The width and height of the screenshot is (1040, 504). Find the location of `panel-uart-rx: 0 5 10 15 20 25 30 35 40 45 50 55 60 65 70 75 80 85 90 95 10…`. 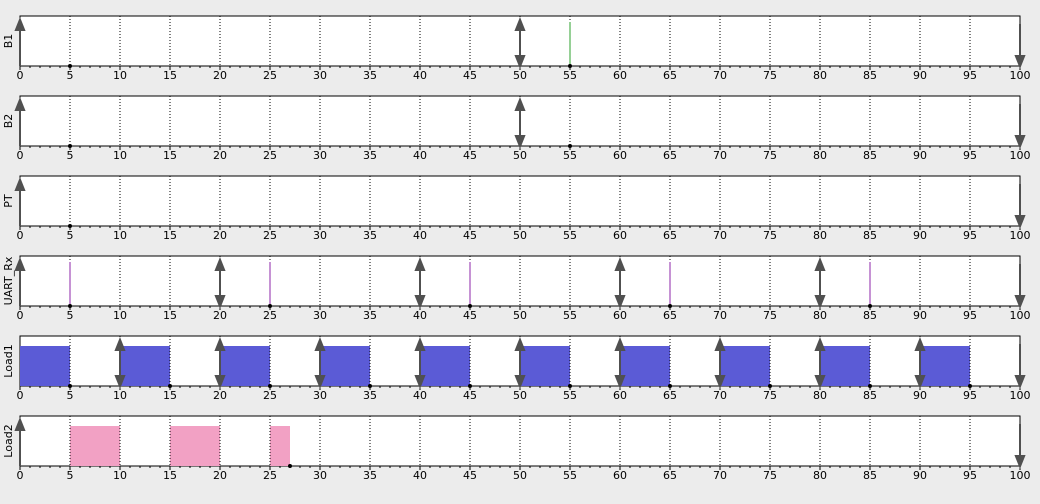

panel-uart-rx: 0 5 10 15 20 25 30 35 40 45 50 55 60 65 70 75 80 85 90 95 10… is located at coordinates (516, 288).